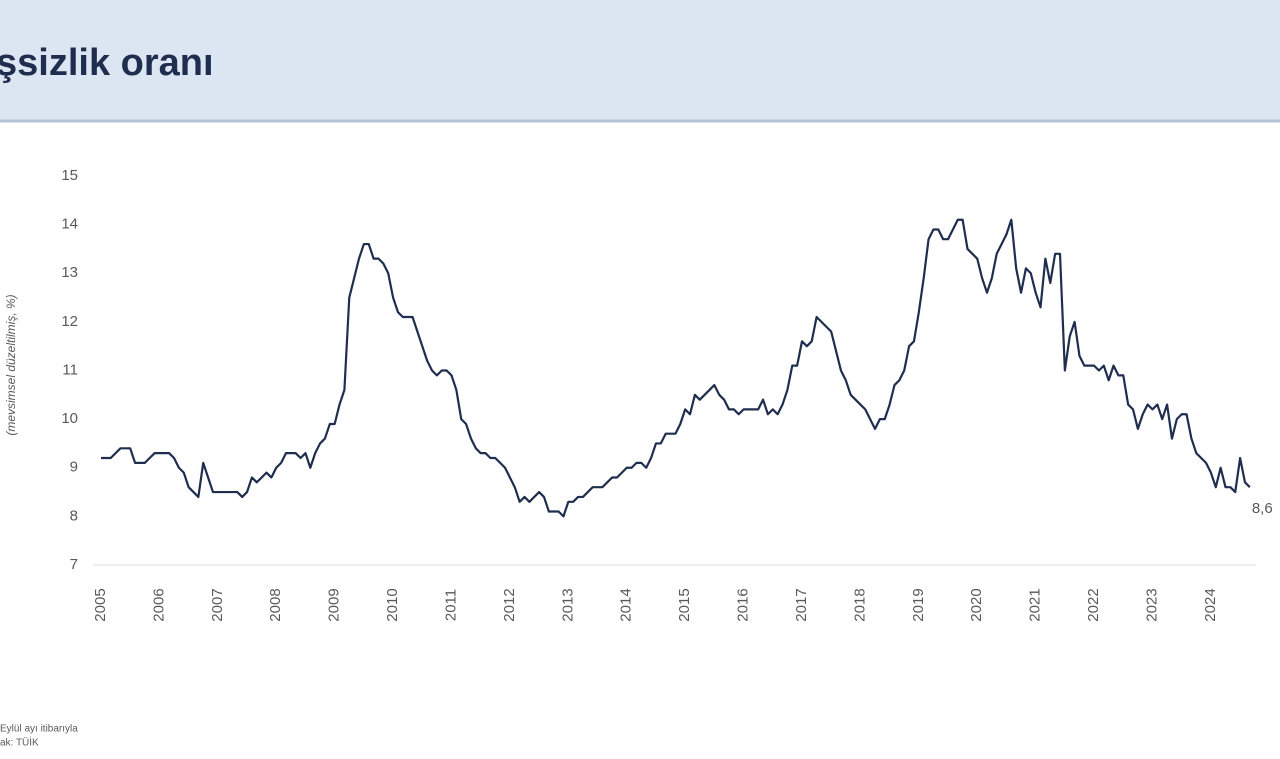 The height and width of the screenshot is (759, 1280). What do you see at coordinates (684, 604) in the screenshot?
I see `x-tick-label: 2015` at bounding box center [684, 604].